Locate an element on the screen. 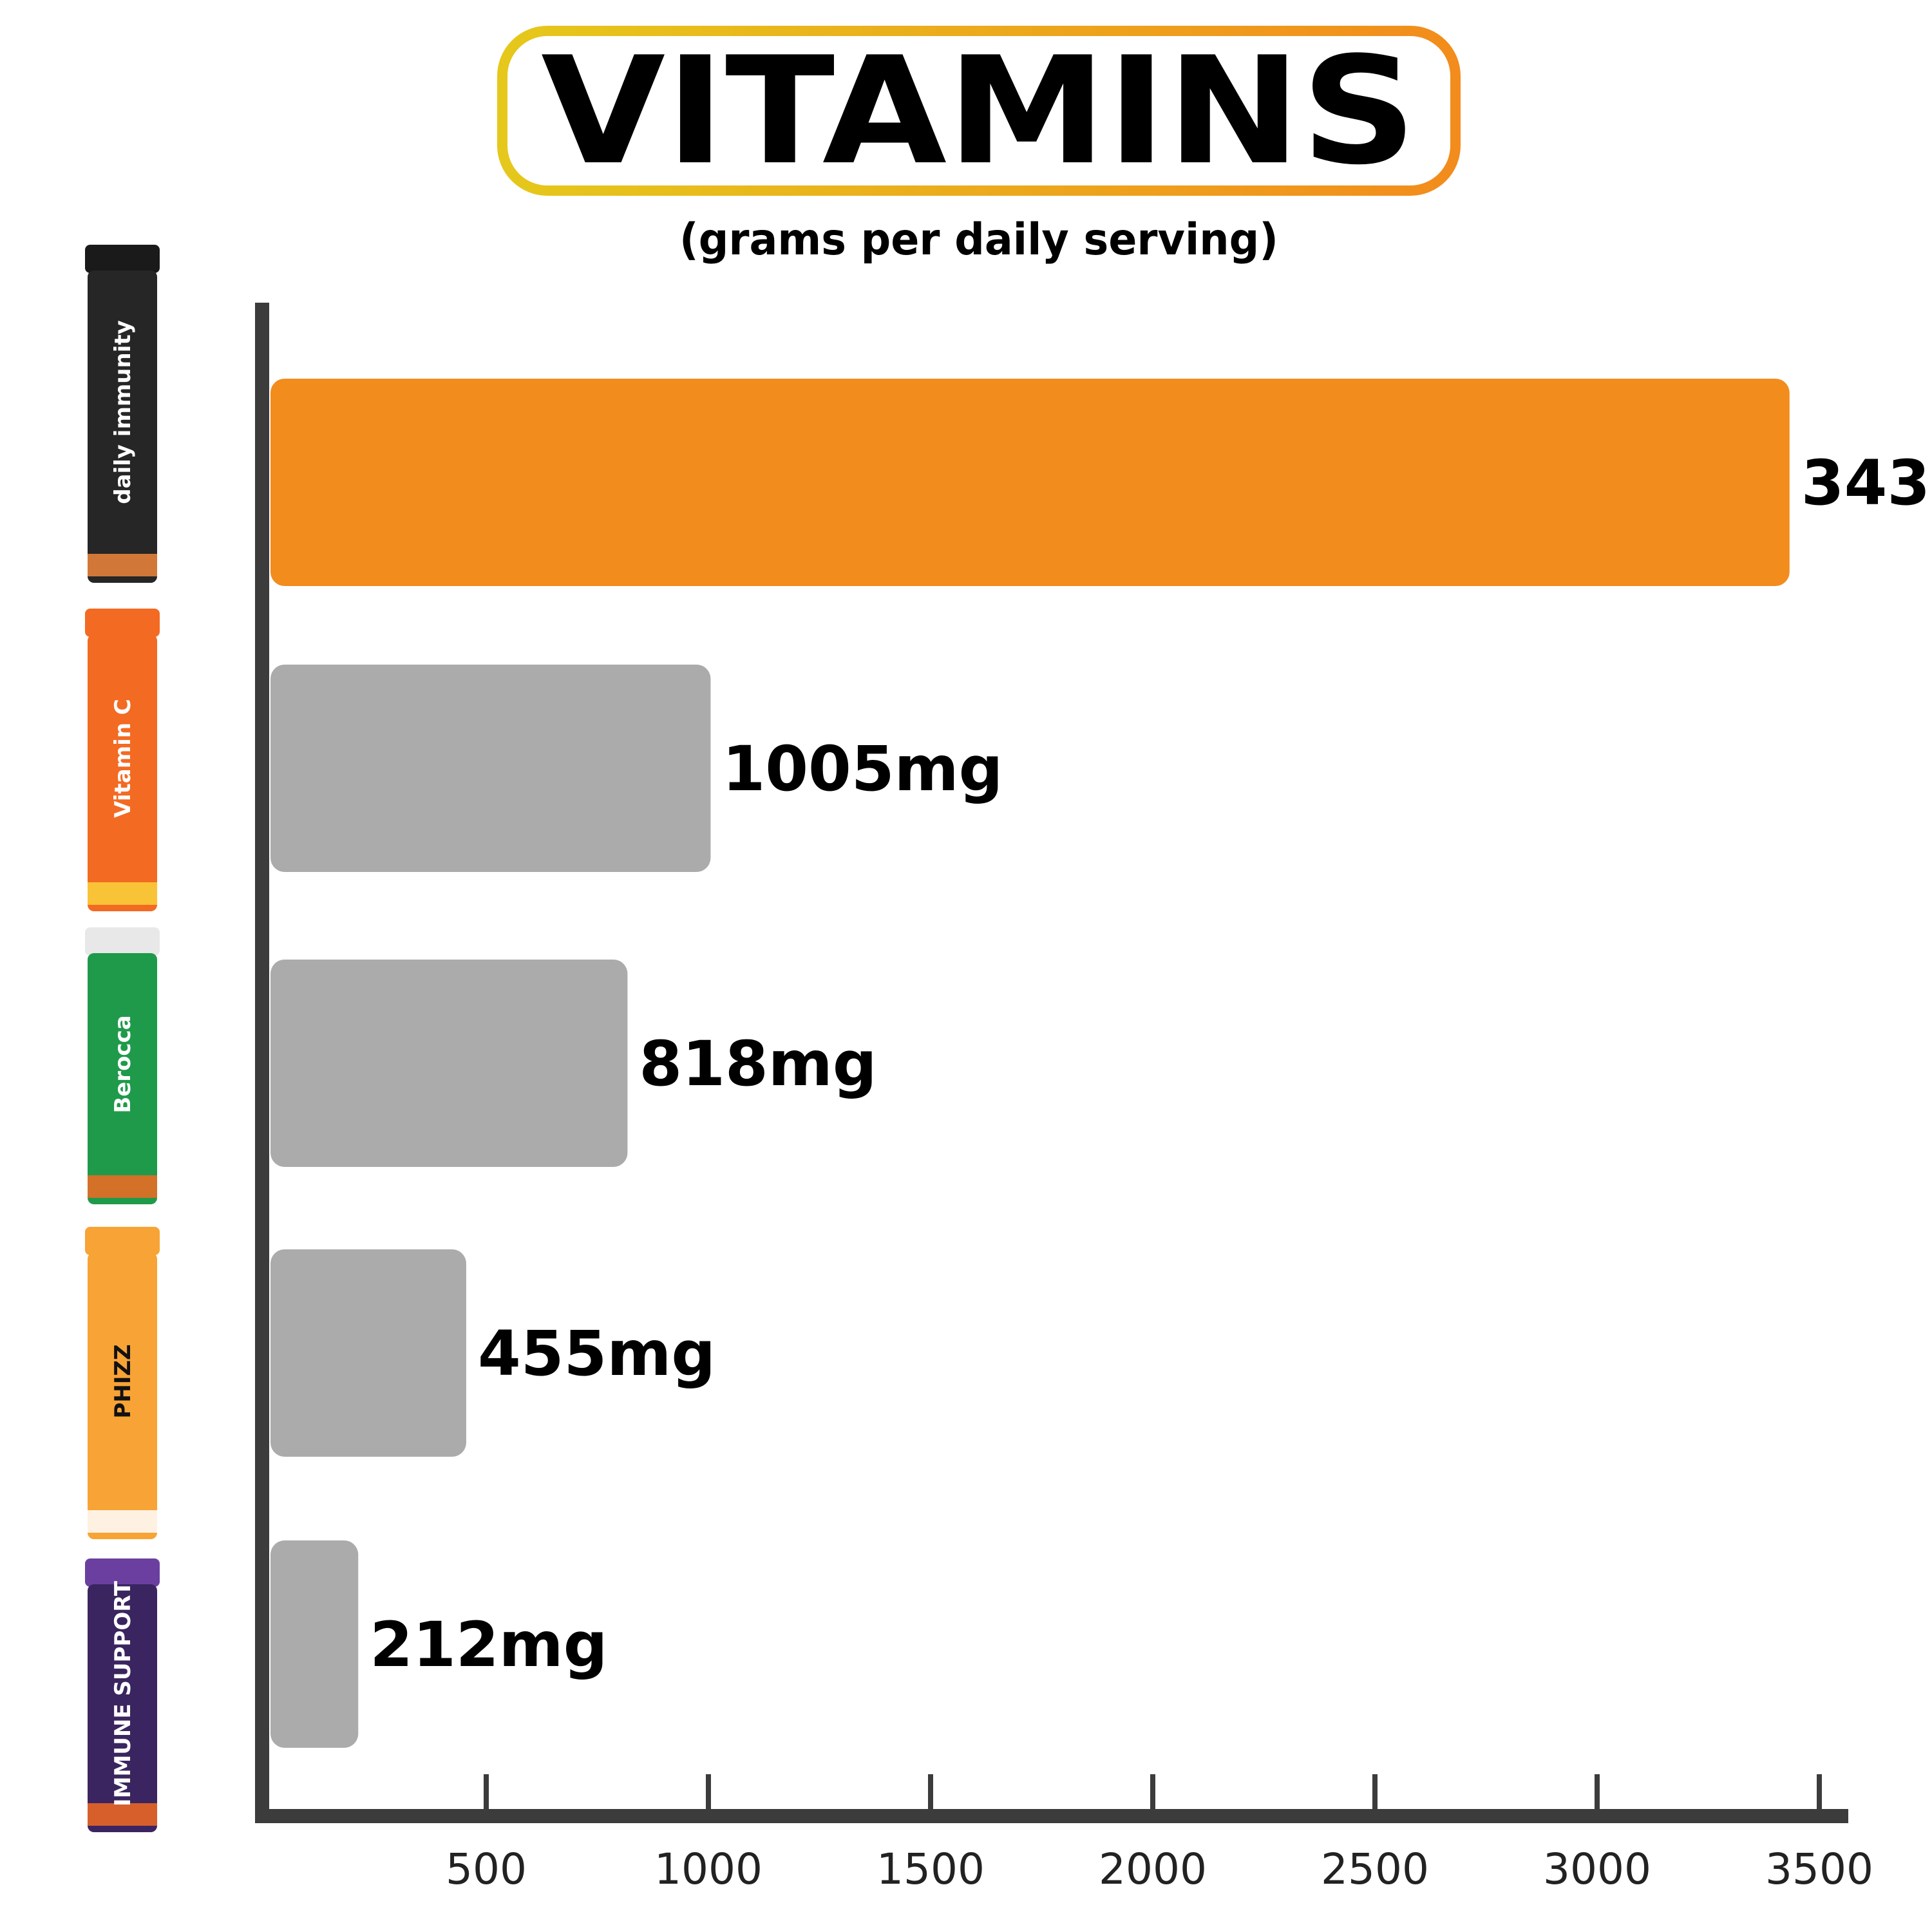 The height and width of the screenshot is (1932, 1932). product-tube-1: daily immunity is located at coordinates (123, 414).